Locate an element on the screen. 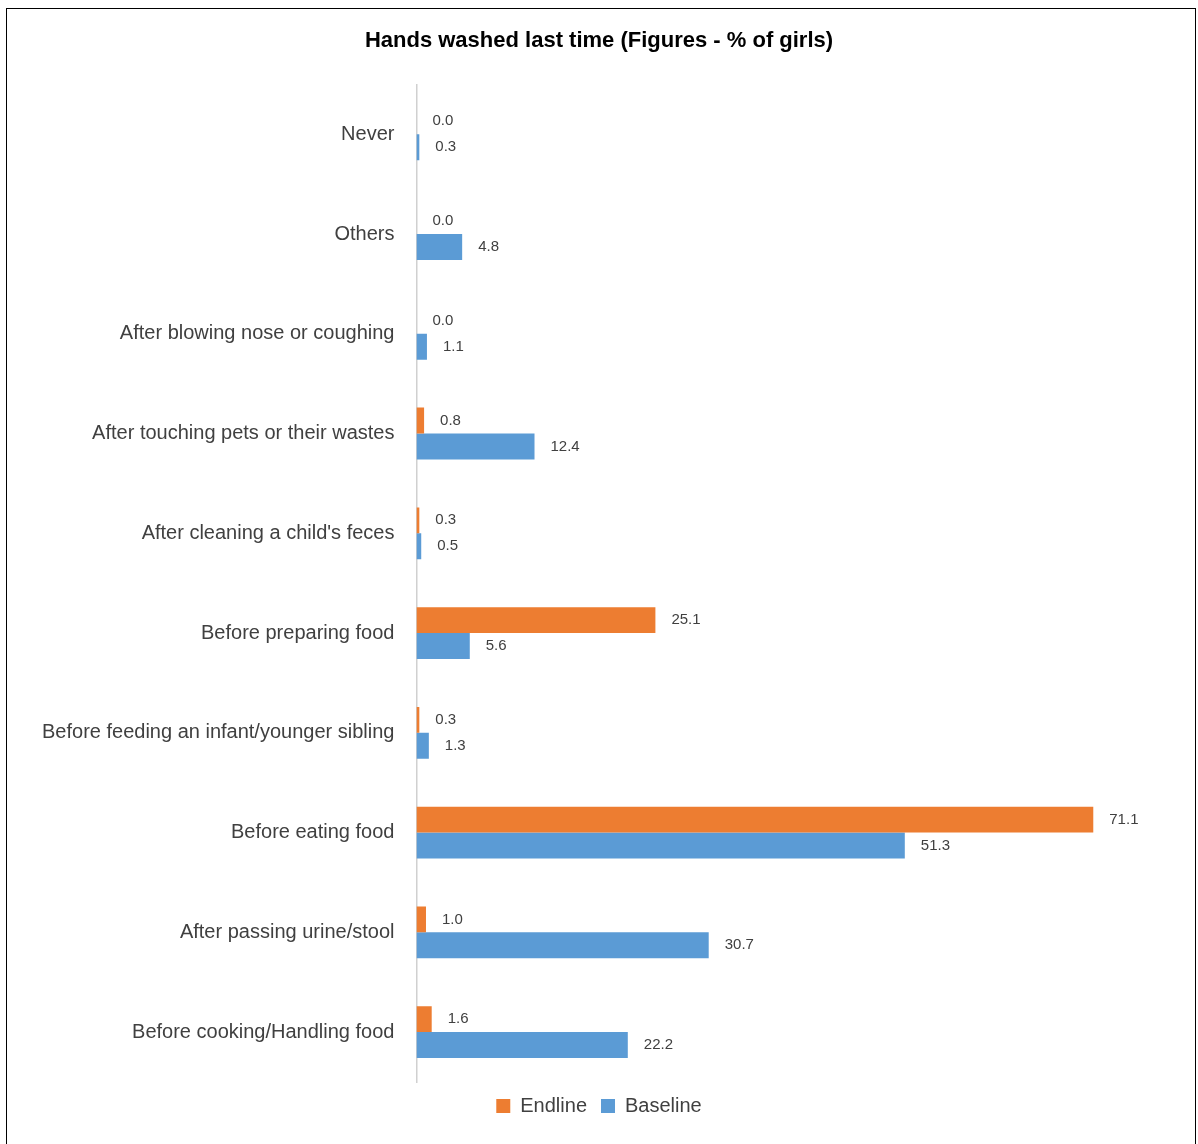  data-label: 25.1 is located at coordinates (686, 619).